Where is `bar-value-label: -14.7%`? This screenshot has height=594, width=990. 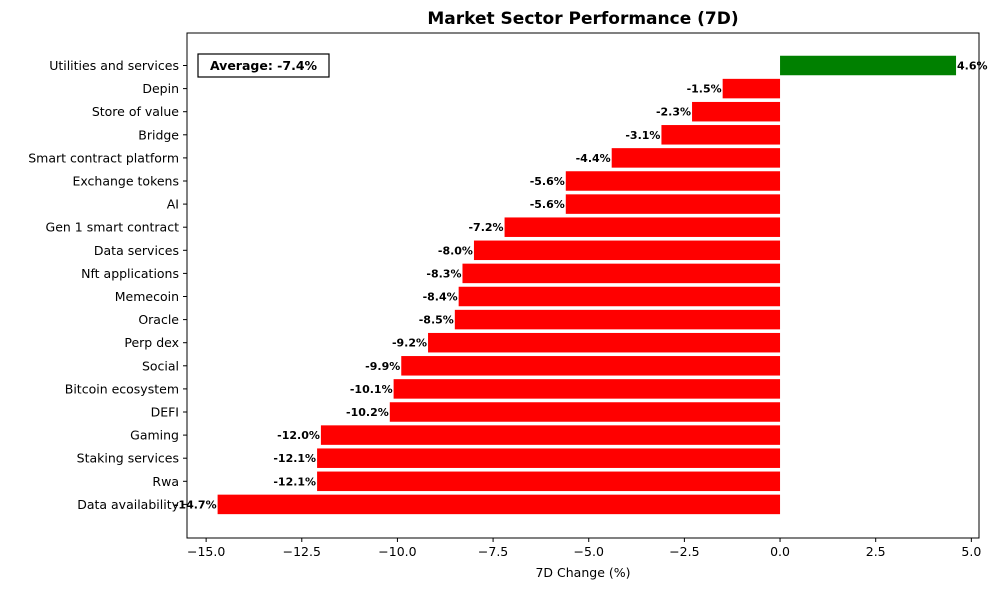
bar-value-label: -14.7% is located at coordinates (195, 504).